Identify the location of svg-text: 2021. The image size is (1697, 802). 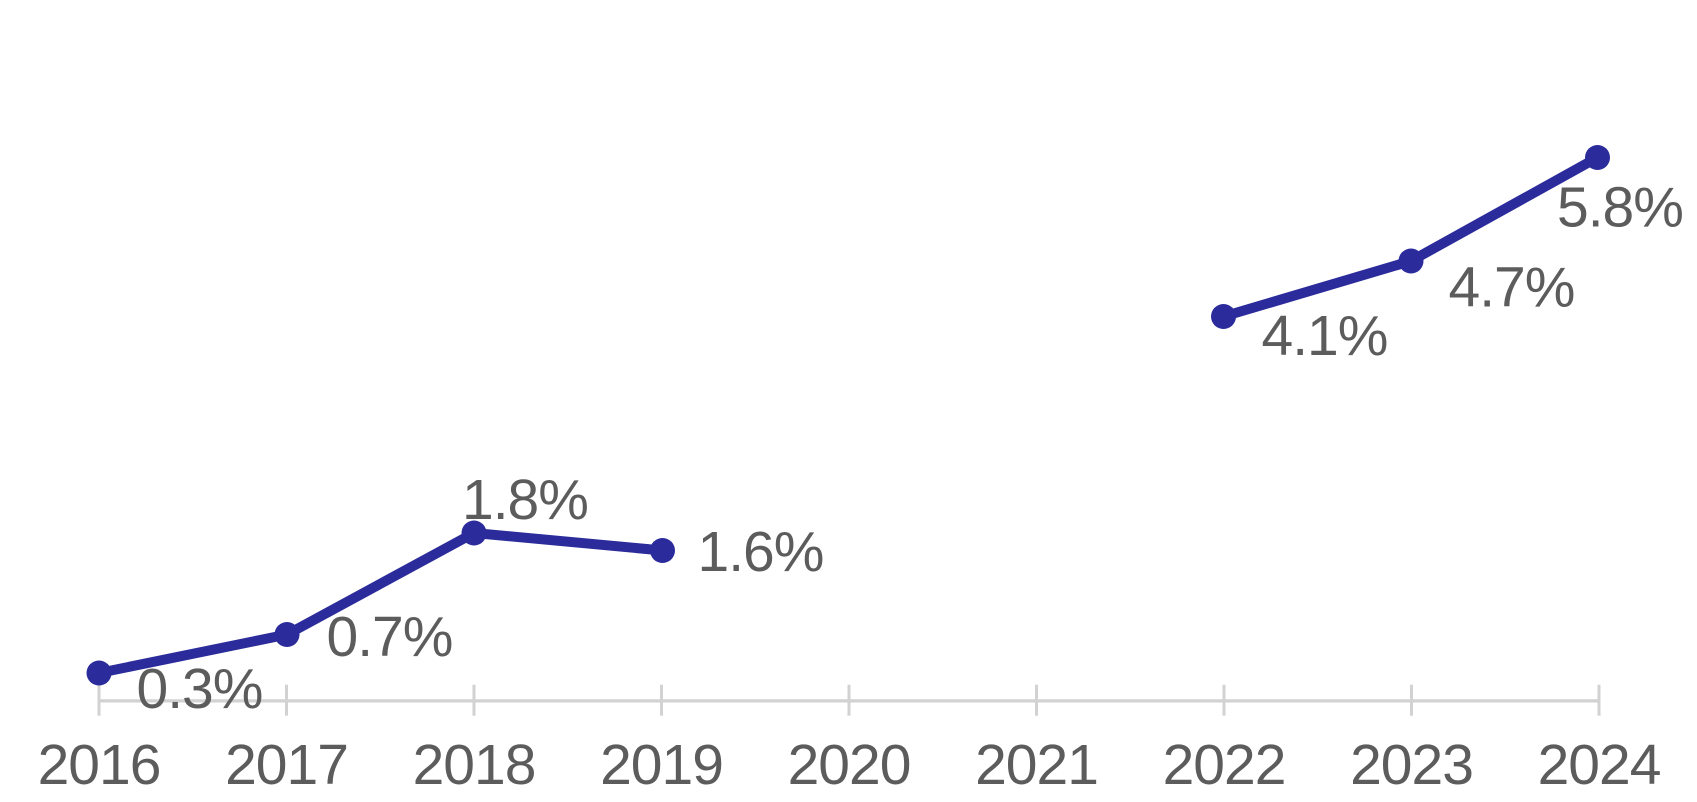
(1036, 765).